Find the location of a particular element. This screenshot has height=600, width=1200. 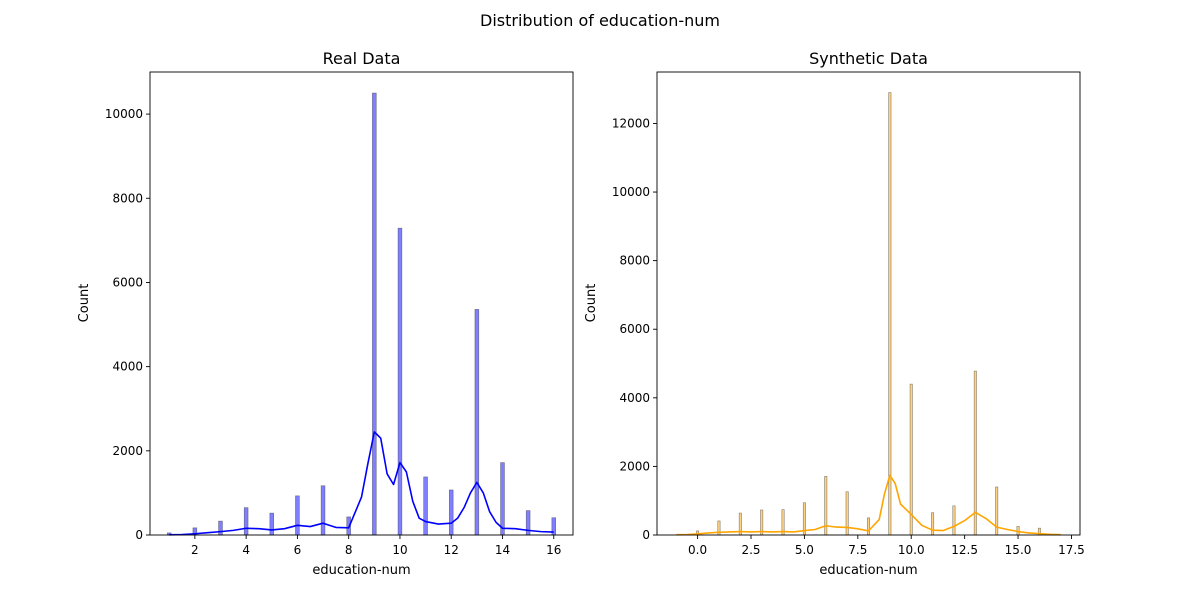

synthetic-ytick-label: 0 is located at coordinates (646, 535).